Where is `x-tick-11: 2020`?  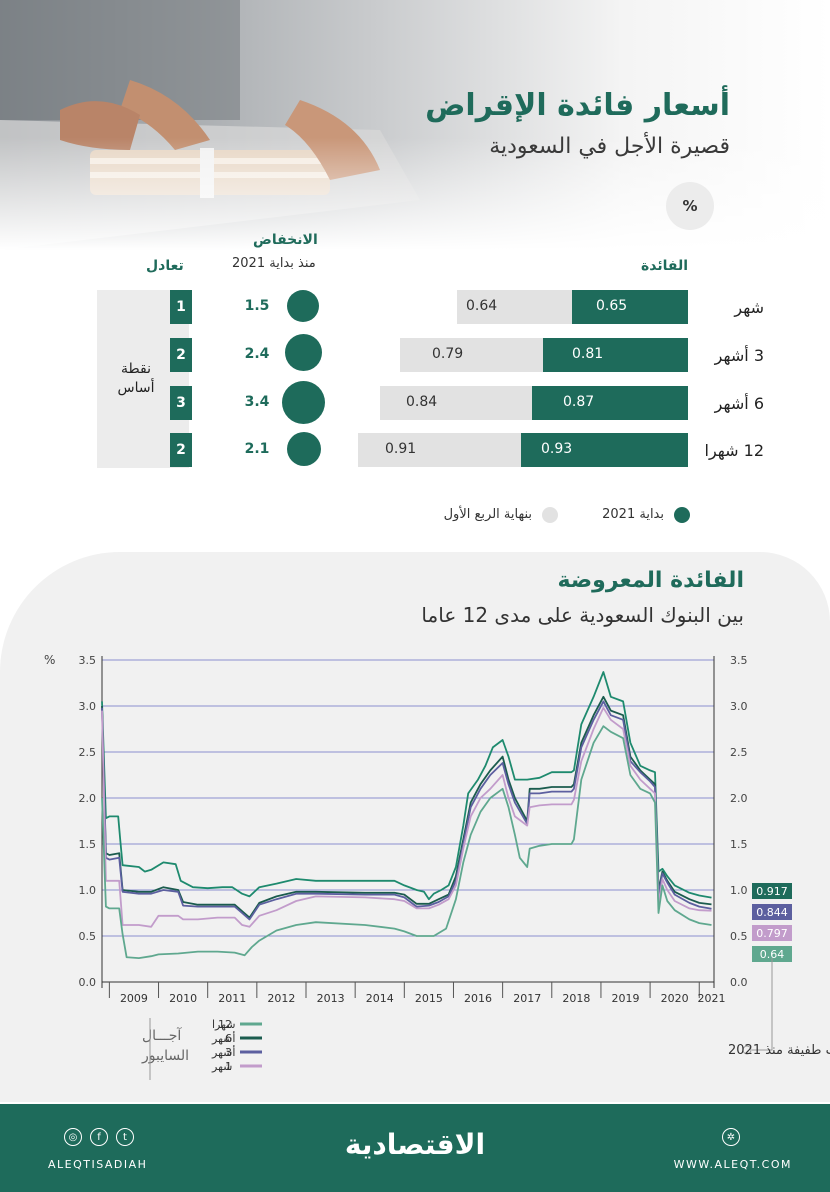 x-tick-11: 2020 is located at coordinates (675, 998).